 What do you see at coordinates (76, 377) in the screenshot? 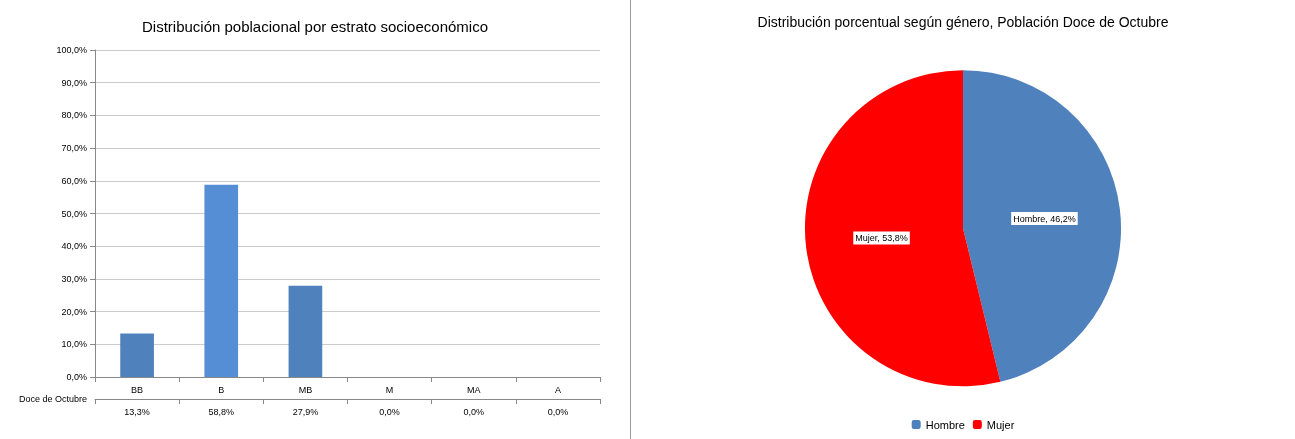
I see `y-tick-label: 0,0%` at bounding box center [76, 377].